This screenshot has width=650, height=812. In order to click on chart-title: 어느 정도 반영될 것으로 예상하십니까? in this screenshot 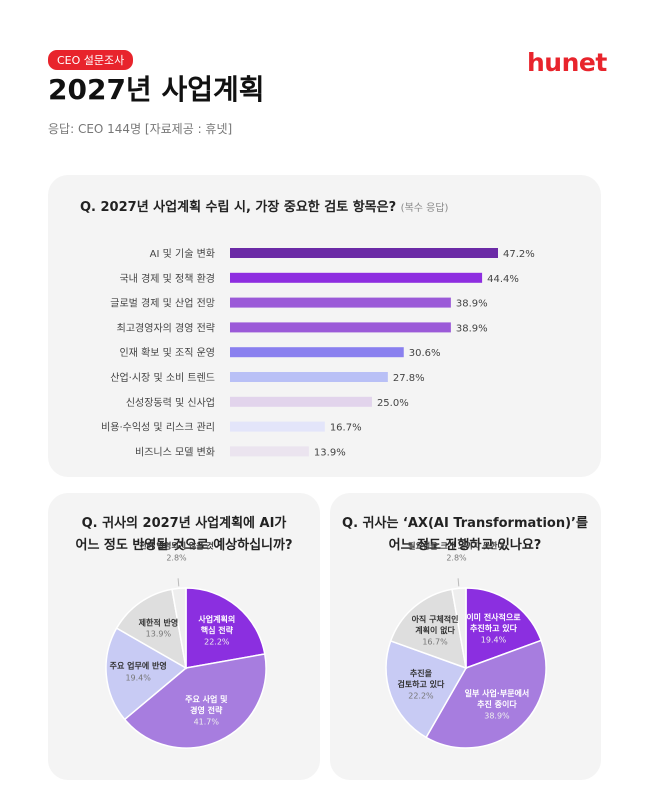, I will do `click(183, 545)`.